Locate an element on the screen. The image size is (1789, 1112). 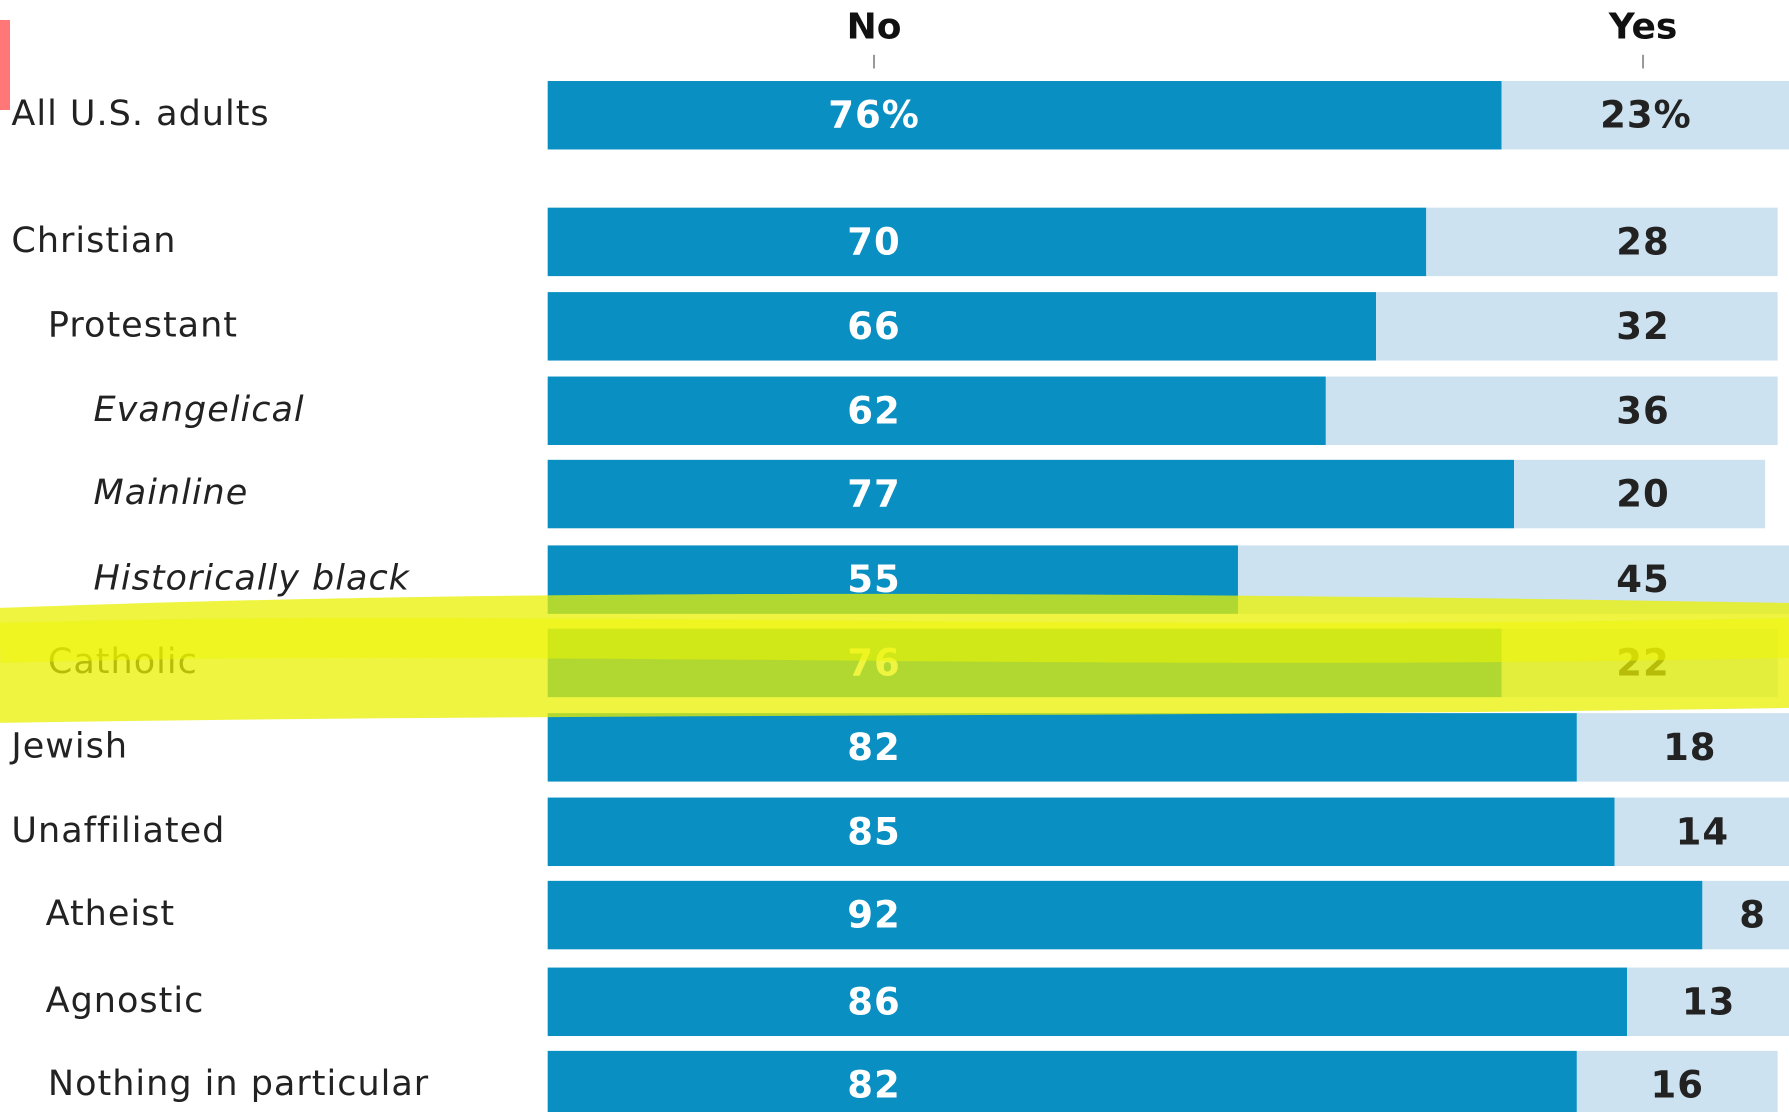
value-label: 18 is located at coordinates (1690, 747).